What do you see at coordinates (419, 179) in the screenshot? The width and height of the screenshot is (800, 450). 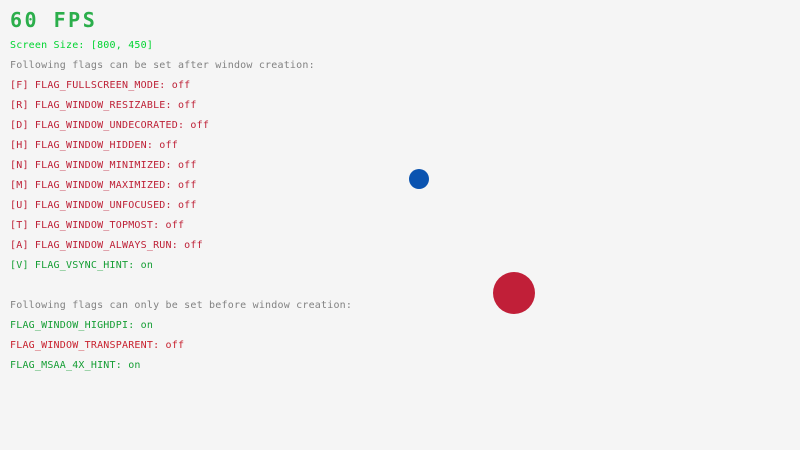 I see `blue-ball` at bounding box center [419, 179].